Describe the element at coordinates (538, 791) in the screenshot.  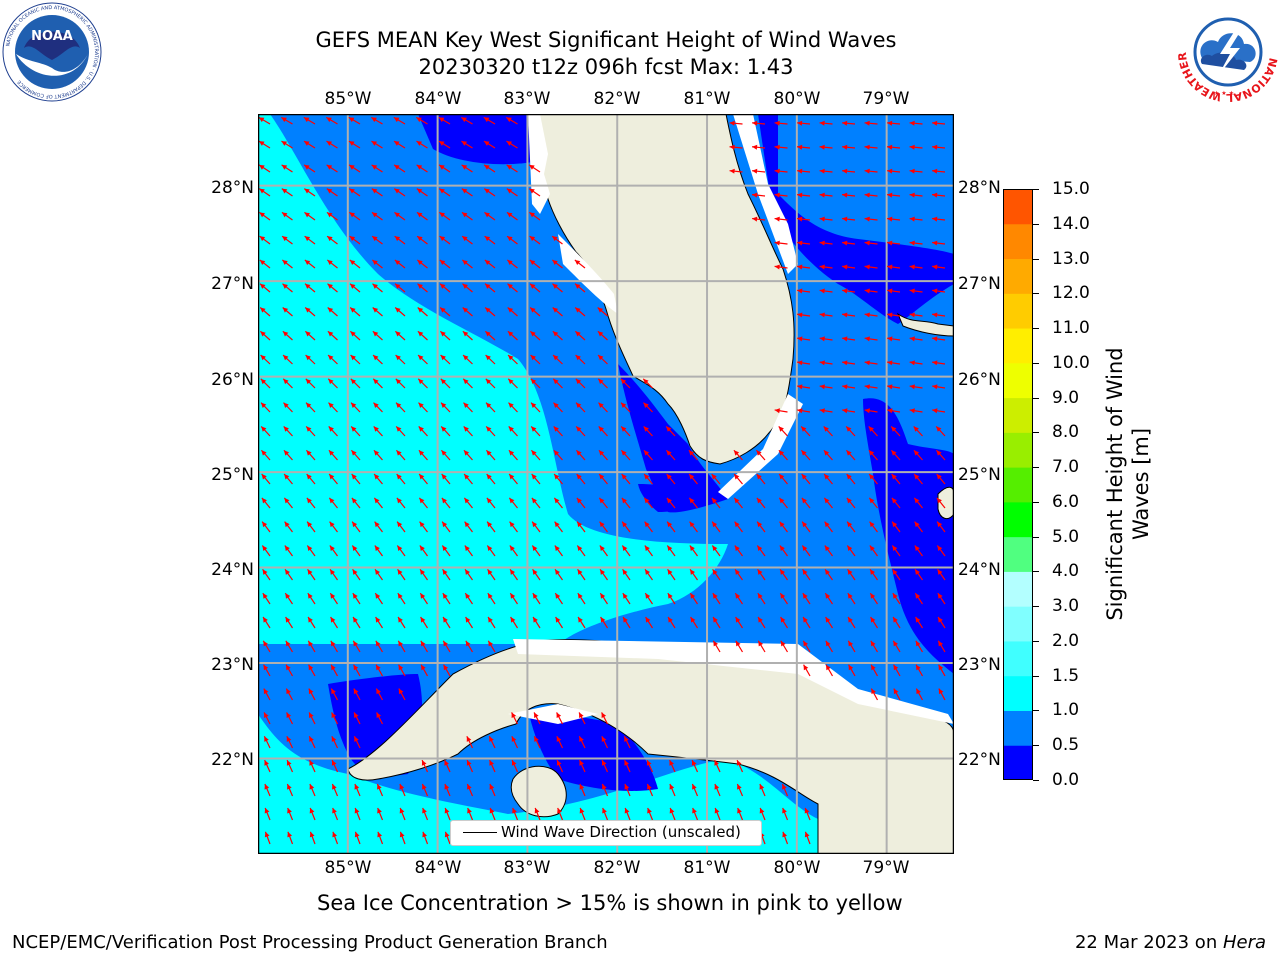
I see `land-isla-juventud` at that location.